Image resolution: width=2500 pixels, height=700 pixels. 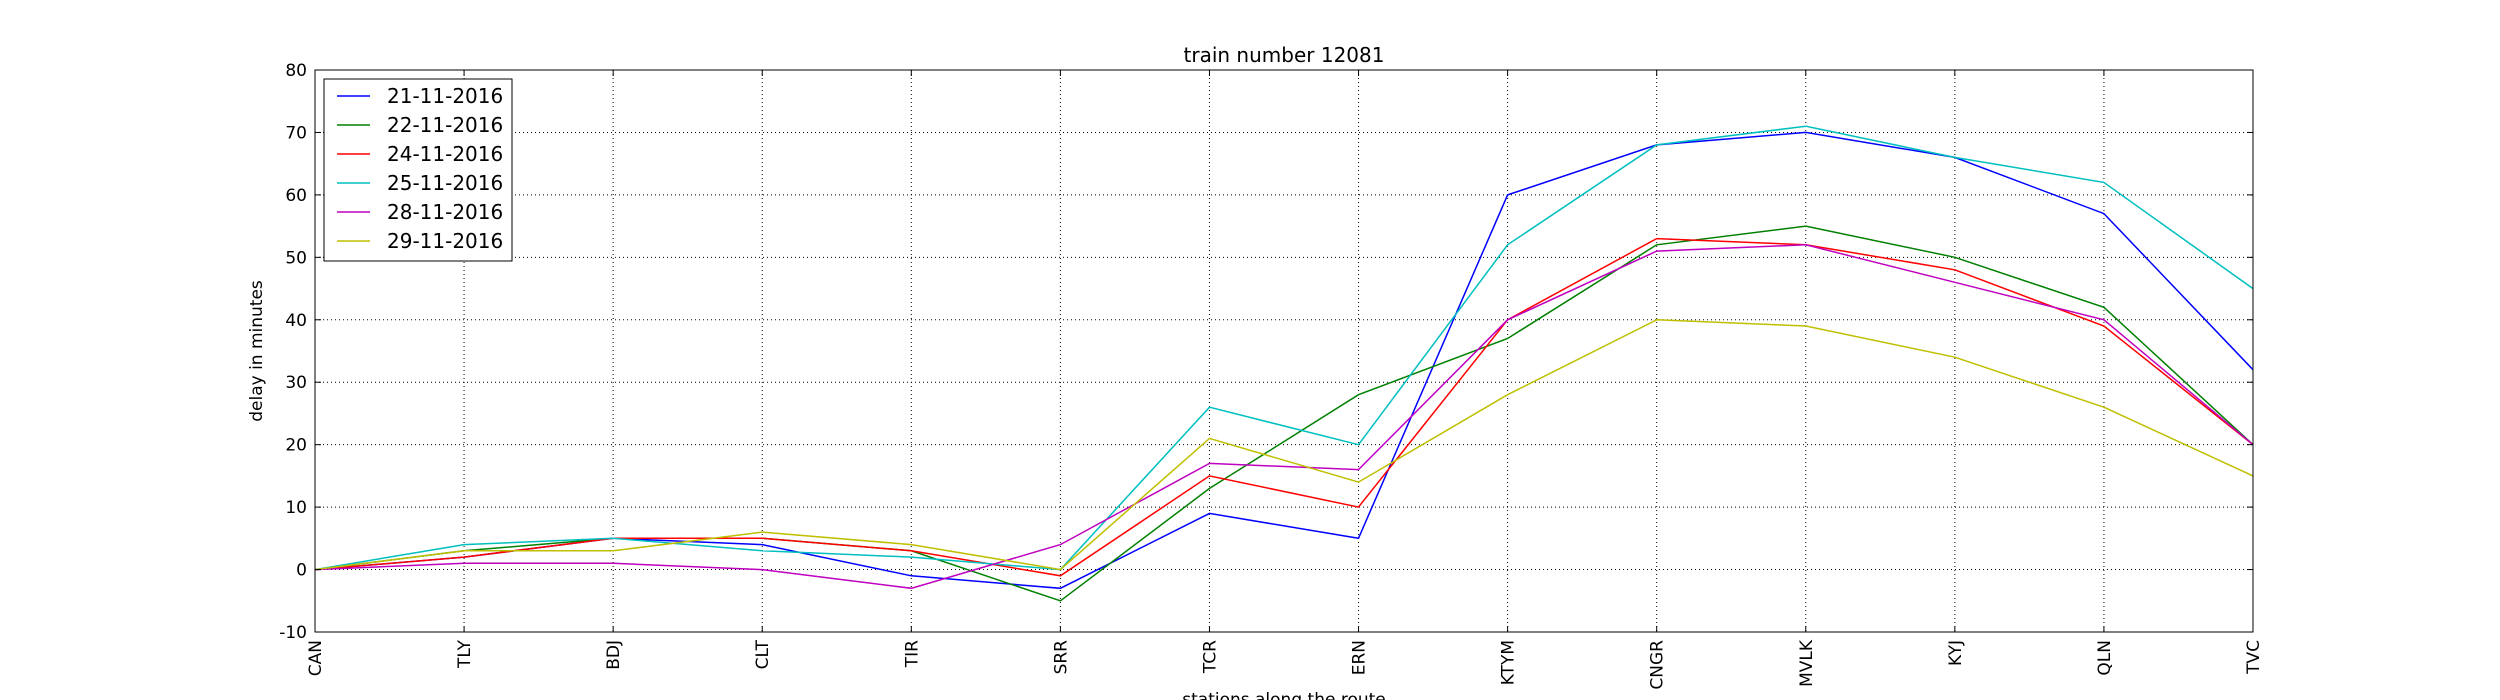 I want to click on x-tick-label: KYJ, so click(x=1956, y=653).